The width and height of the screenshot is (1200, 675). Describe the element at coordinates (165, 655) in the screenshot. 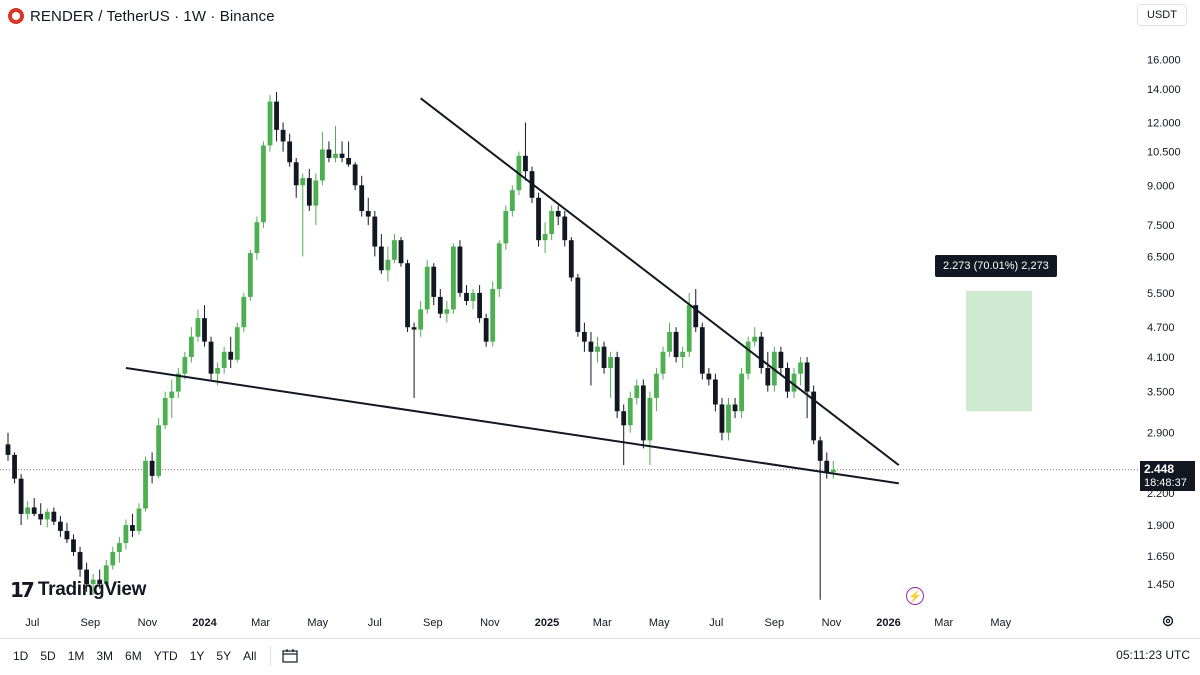

I see `range-button-ytd: YTD` at that location.